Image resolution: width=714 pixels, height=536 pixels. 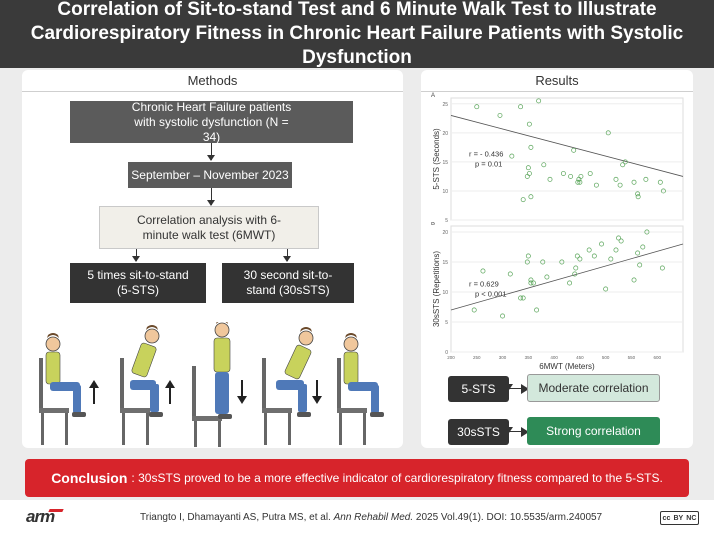 What do you see at coordinates (580, 357) in the screenshot?
I see `chart1-xtick-5: 450` at bounding box center [580, 357].